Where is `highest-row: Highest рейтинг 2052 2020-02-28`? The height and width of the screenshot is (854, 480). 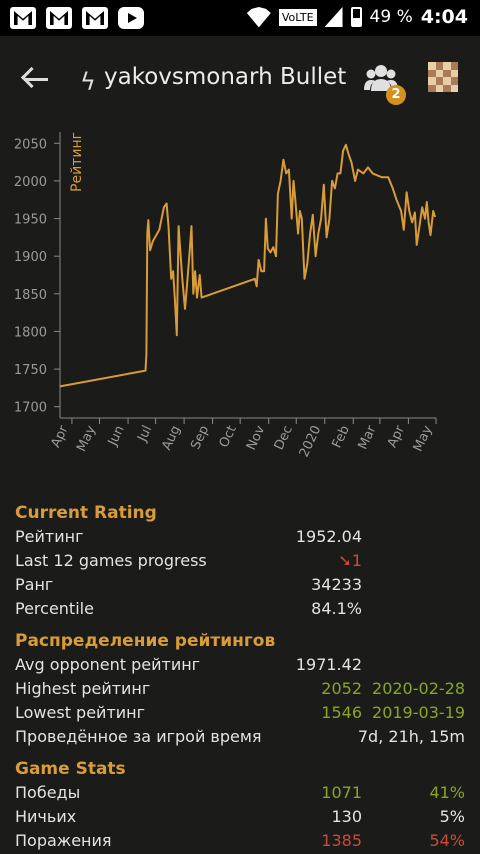 highest-row: Highest рейтинг 2052 2020-02-28 is located at coordinates (241, 689).